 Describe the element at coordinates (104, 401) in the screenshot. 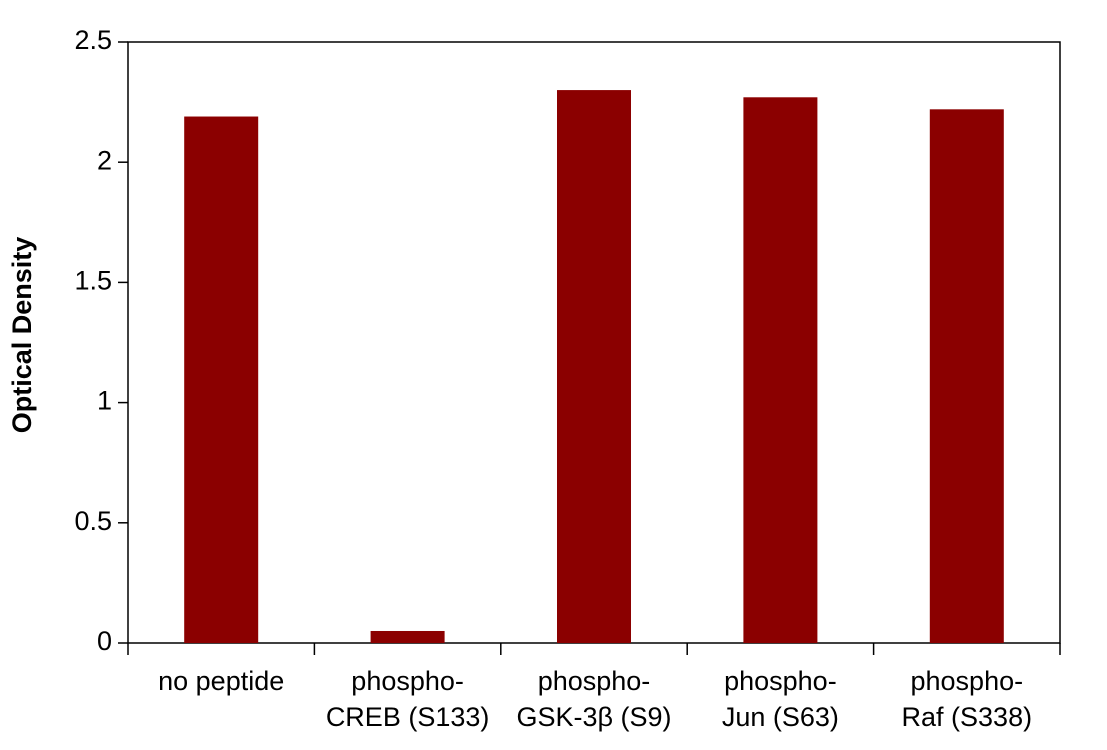

I see `y-tick-label: 1` at that location.